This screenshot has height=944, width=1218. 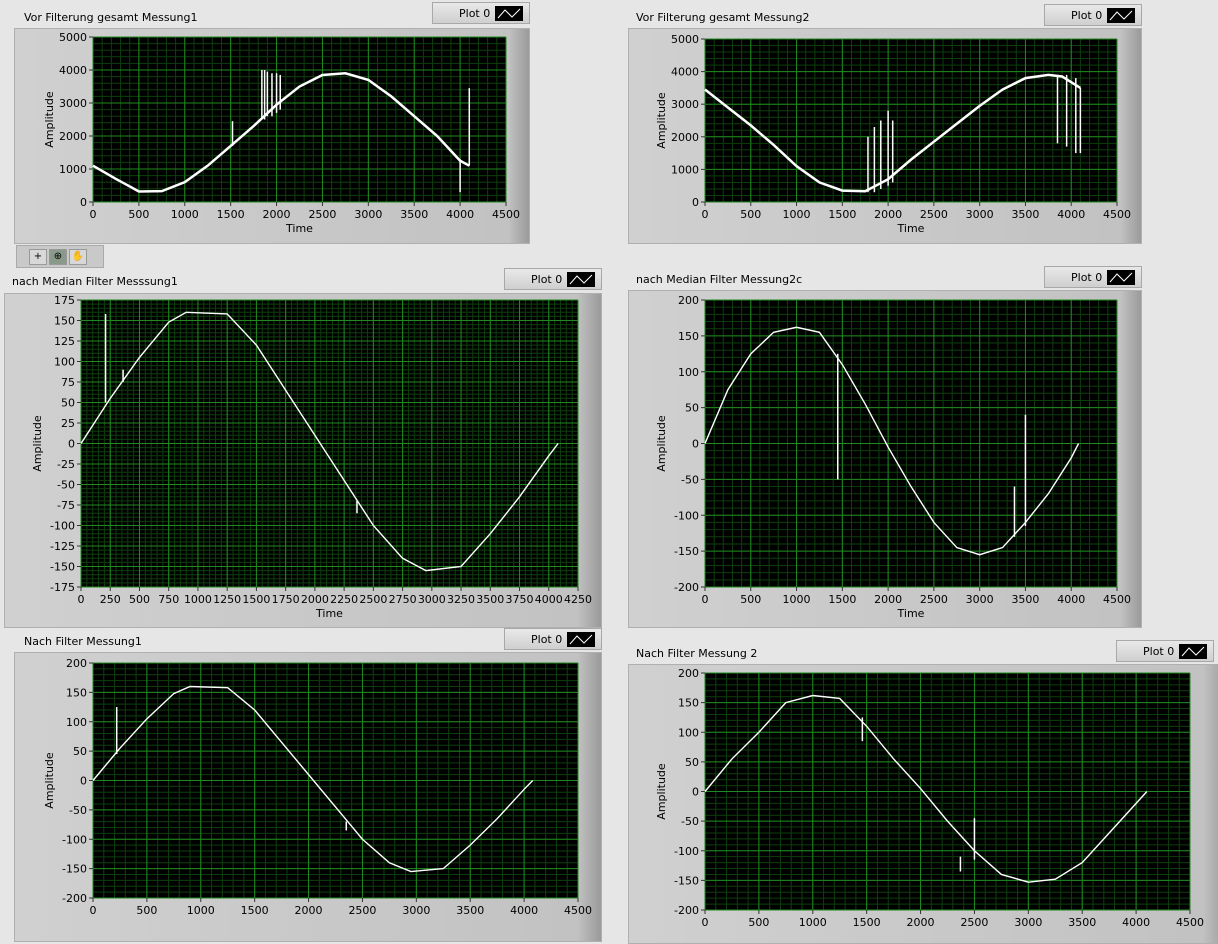 I want to click on cursor-move-icon: +, so click(x=38, y=257).